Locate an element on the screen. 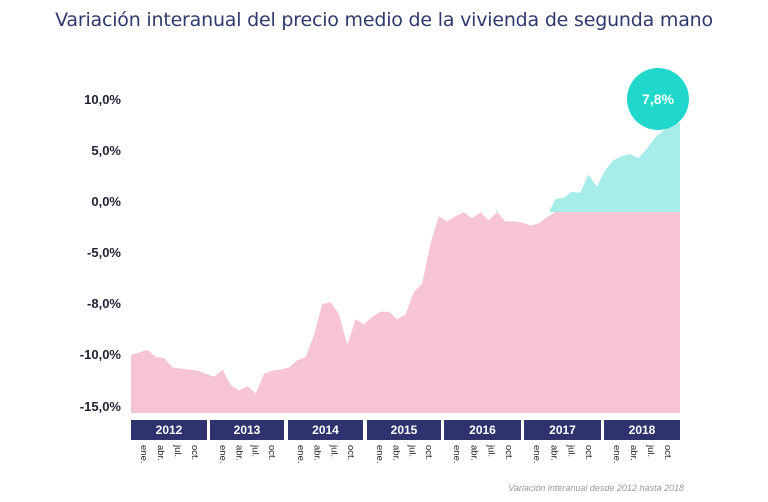 This screenshot has height=502, width=768. year-label: 2015 is located at coordinates (404, 430).